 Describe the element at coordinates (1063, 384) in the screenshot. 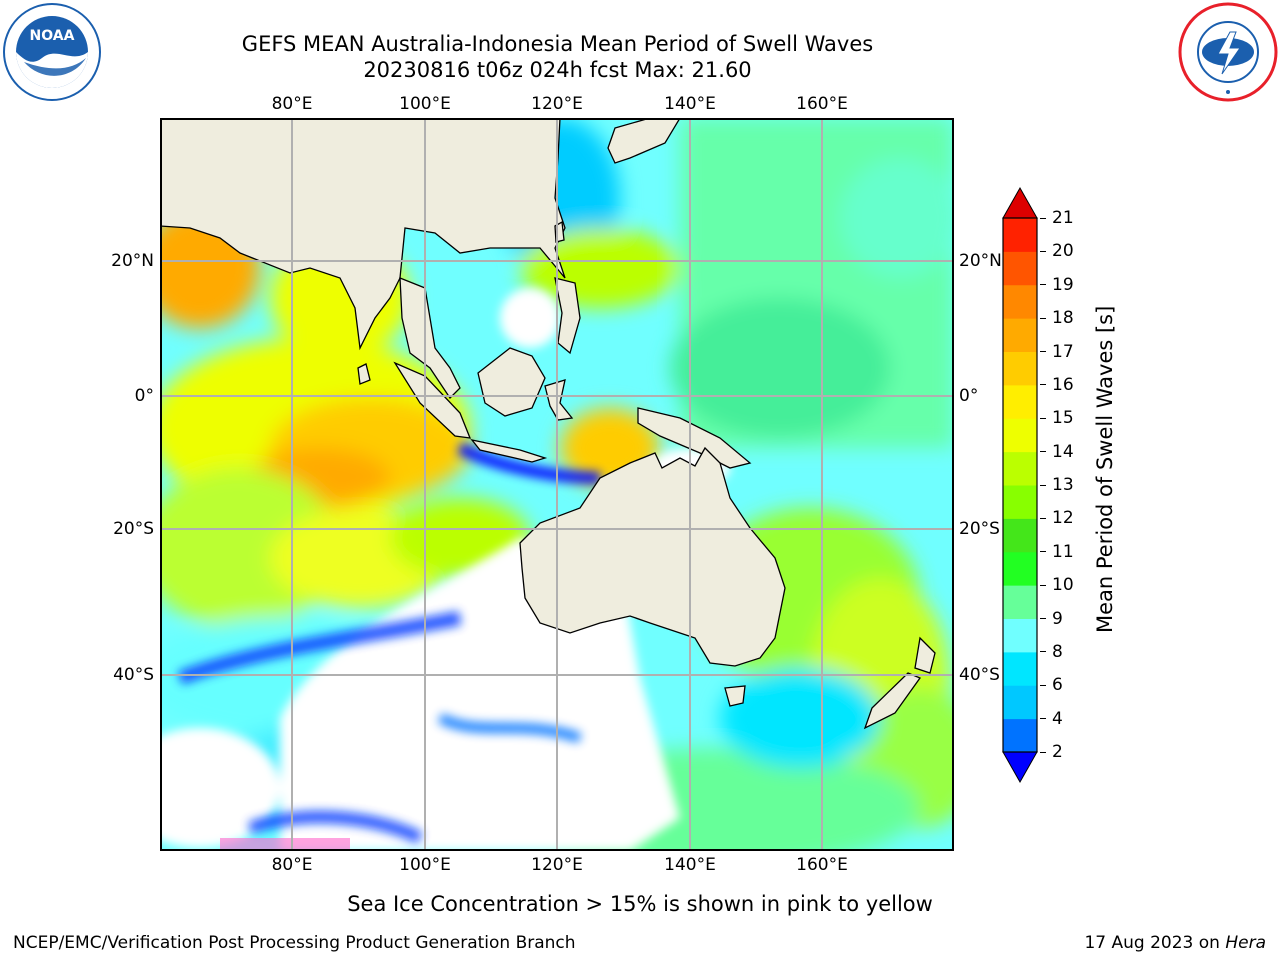

I see `colorbar-tick-16: 16` at that location.